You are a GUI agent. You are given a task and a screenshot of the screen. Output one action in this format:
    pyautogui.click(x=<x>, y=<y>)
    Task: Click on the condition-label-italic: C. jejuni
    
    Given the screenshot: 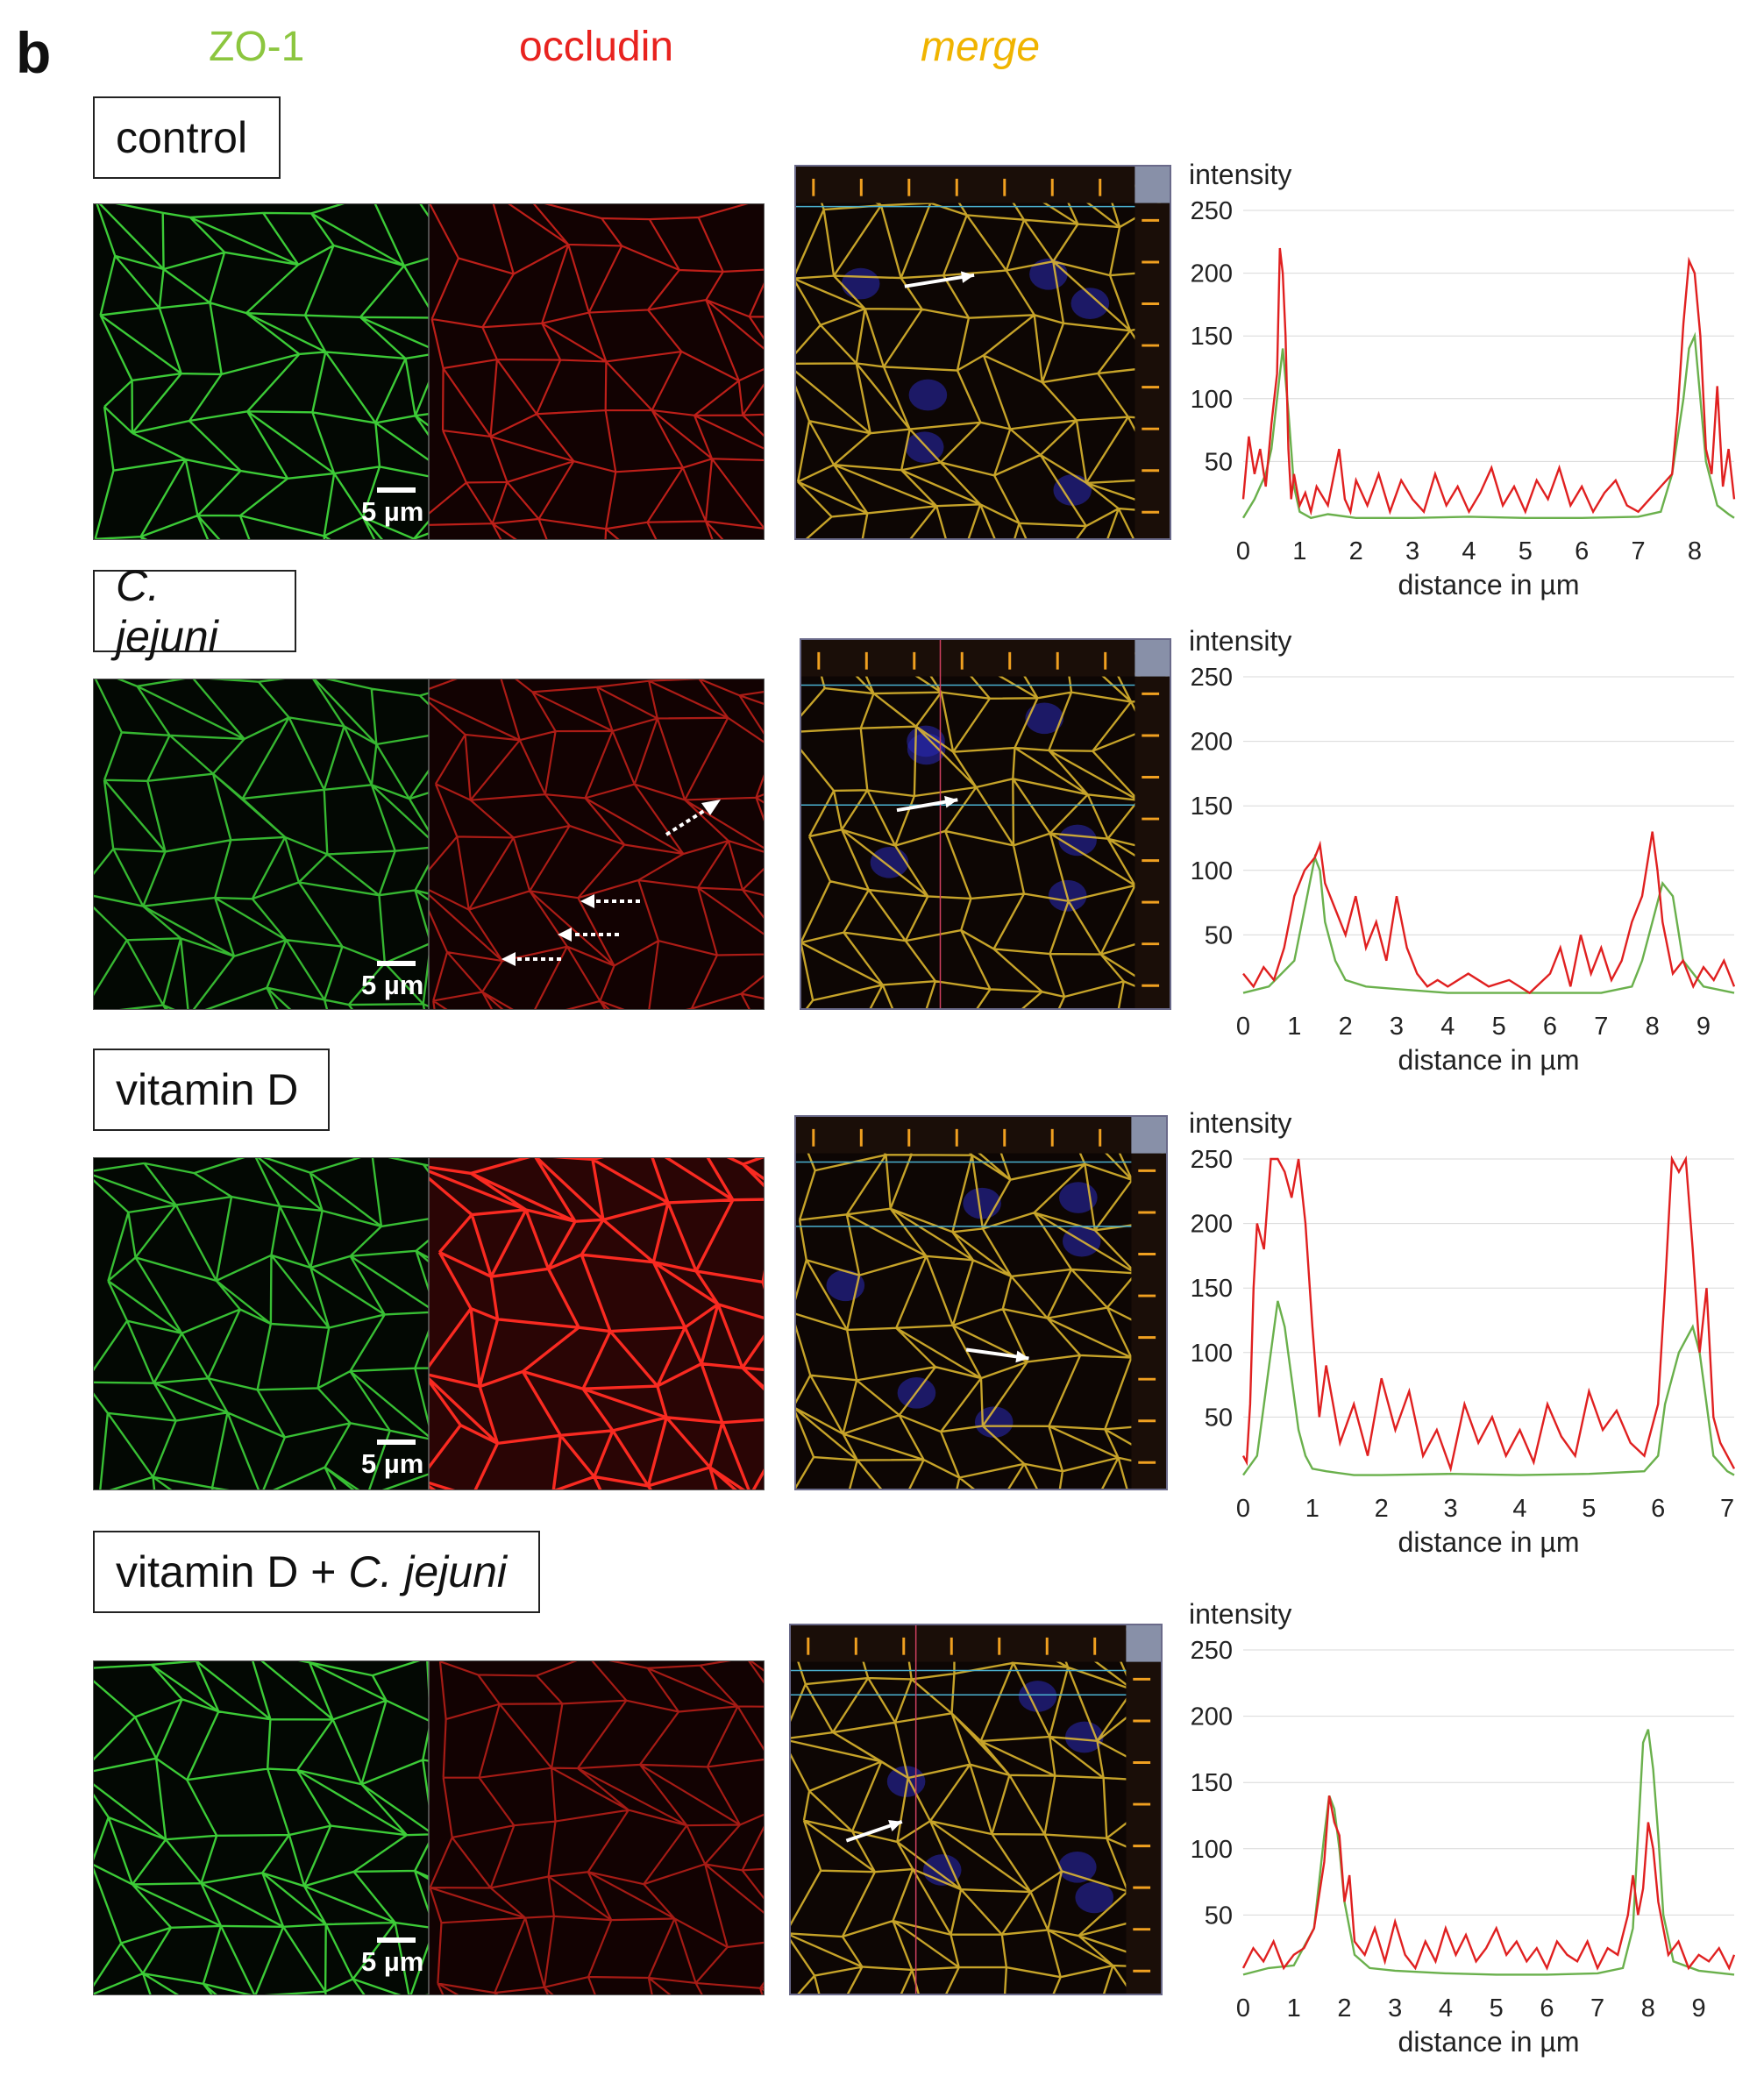 What is the action you would take?
    pyautogui.click(x=427, y=1571)
    